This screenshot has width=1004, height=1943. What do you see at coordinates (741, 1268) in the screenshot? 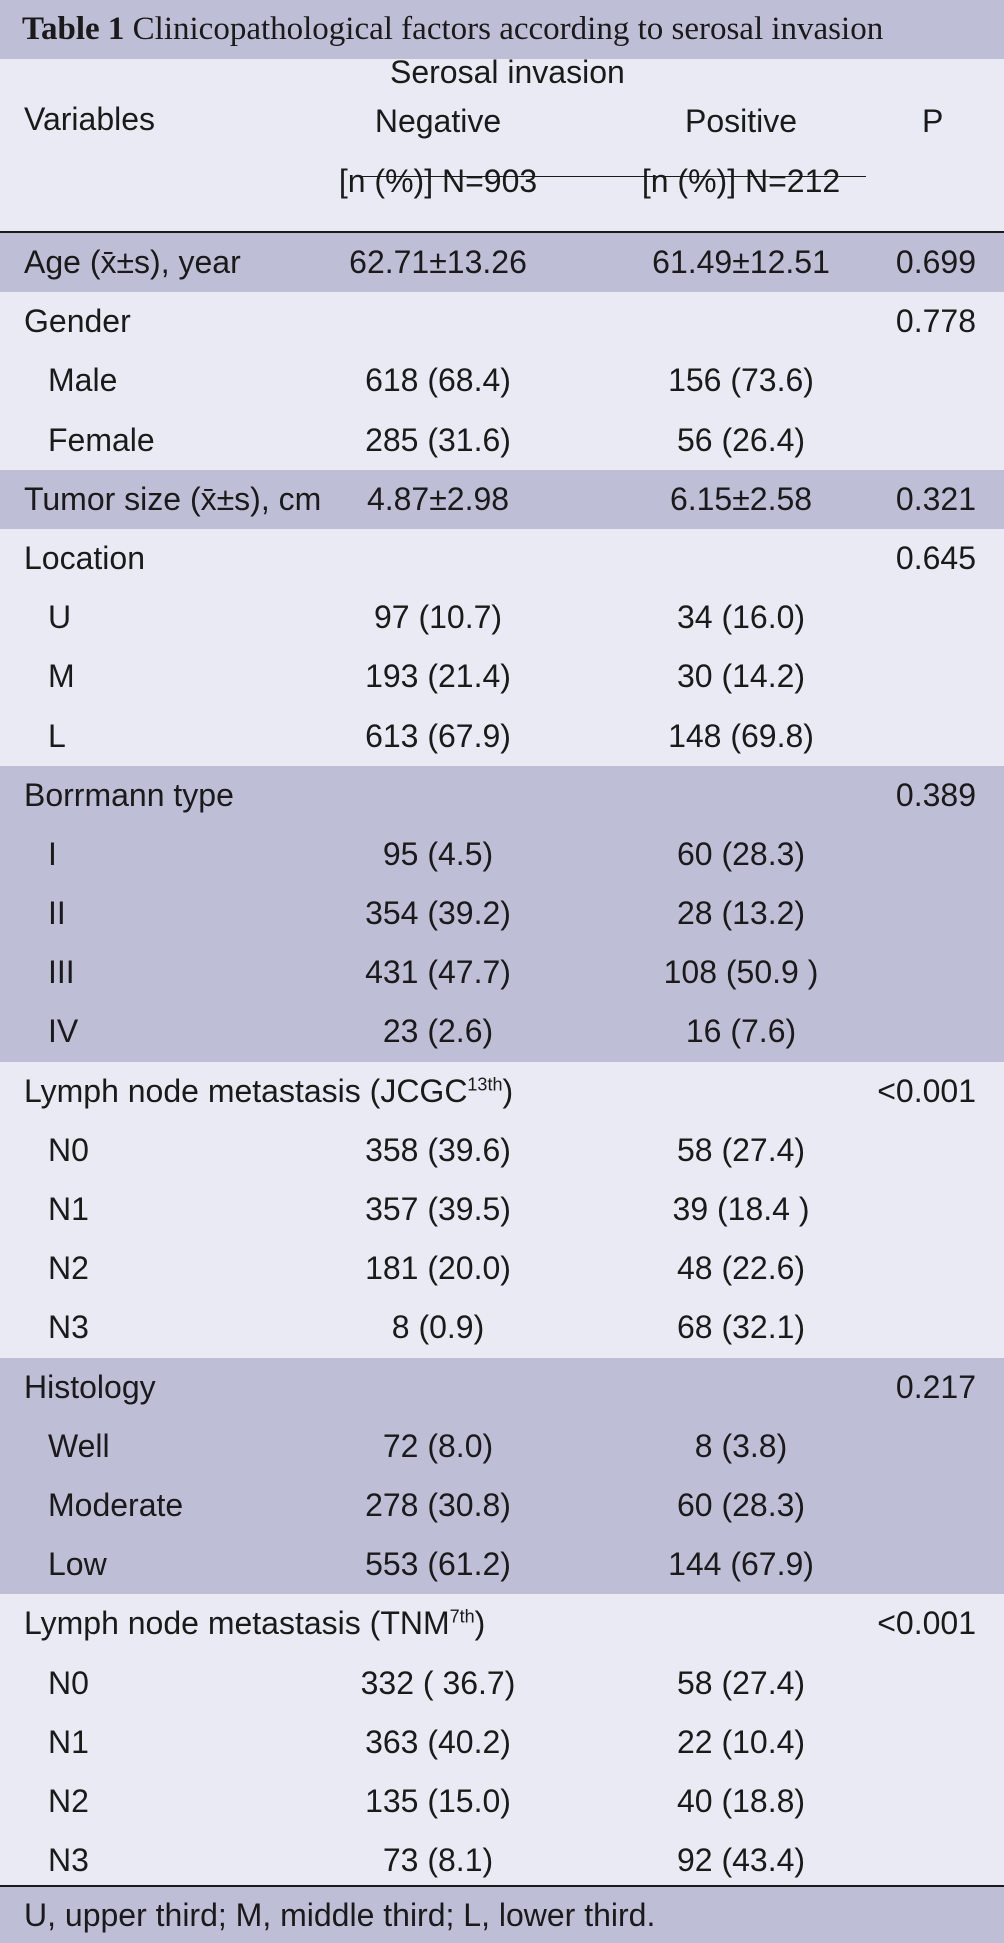
I see `cell-positive: 48 (22.6)` at bounding box center [741, 1268].